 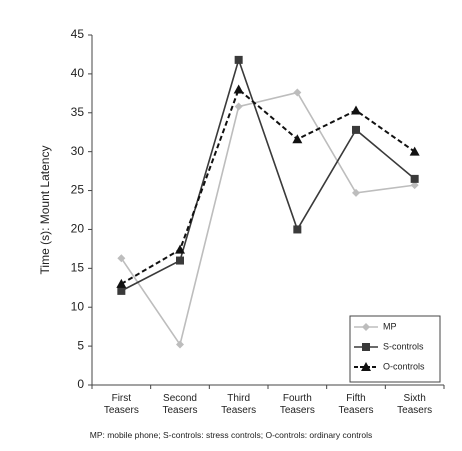 What do you see at coordinates (78, 190) in the screenshot?
I see `y-tick-label: 25` at bounding box center [78, 190].